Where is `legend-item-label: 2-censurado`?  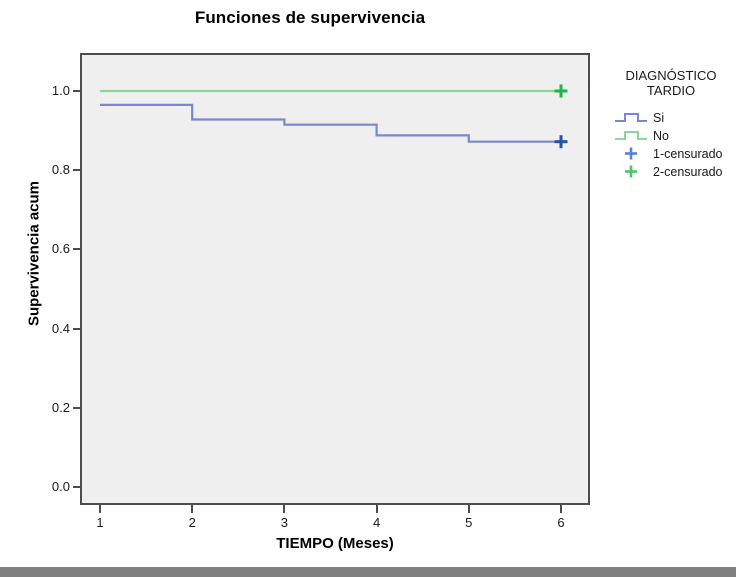
legend-item-label: 2-censurado is located at coordinates (688, 171).